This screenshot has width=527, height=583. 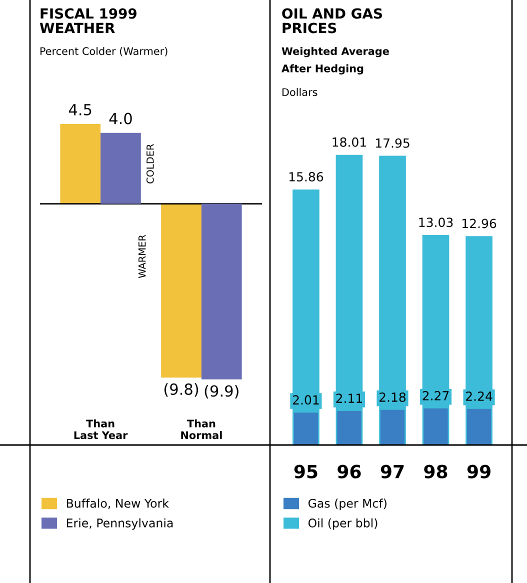 What do you see at coordinates (435, 395) in the screenshot?
I see `data-label: 2.27` at bounding box center [435, 395].